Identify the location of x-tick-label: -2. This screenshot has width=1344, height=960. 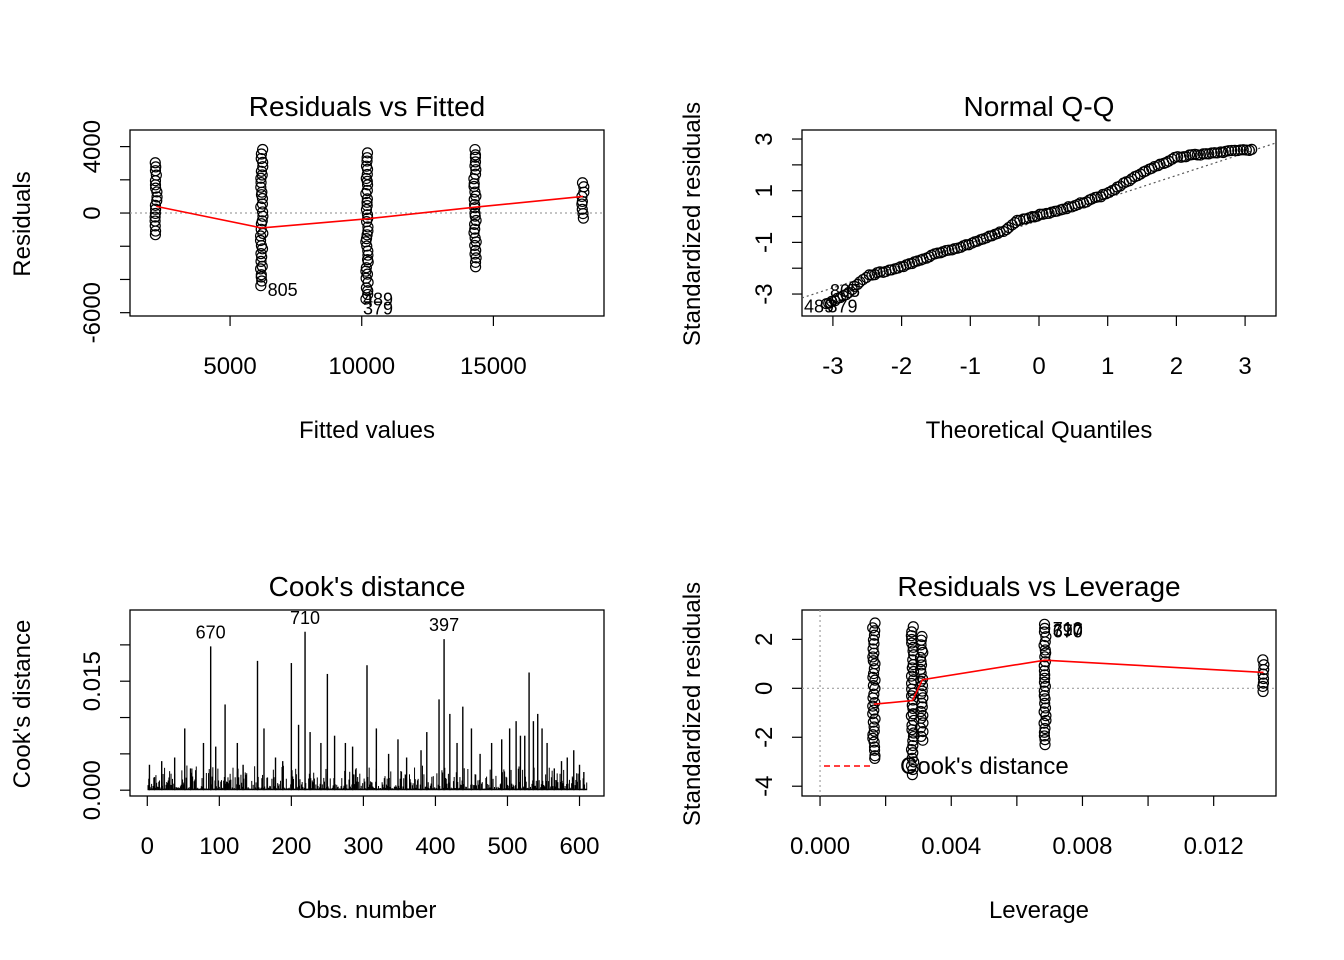
(901, 366).